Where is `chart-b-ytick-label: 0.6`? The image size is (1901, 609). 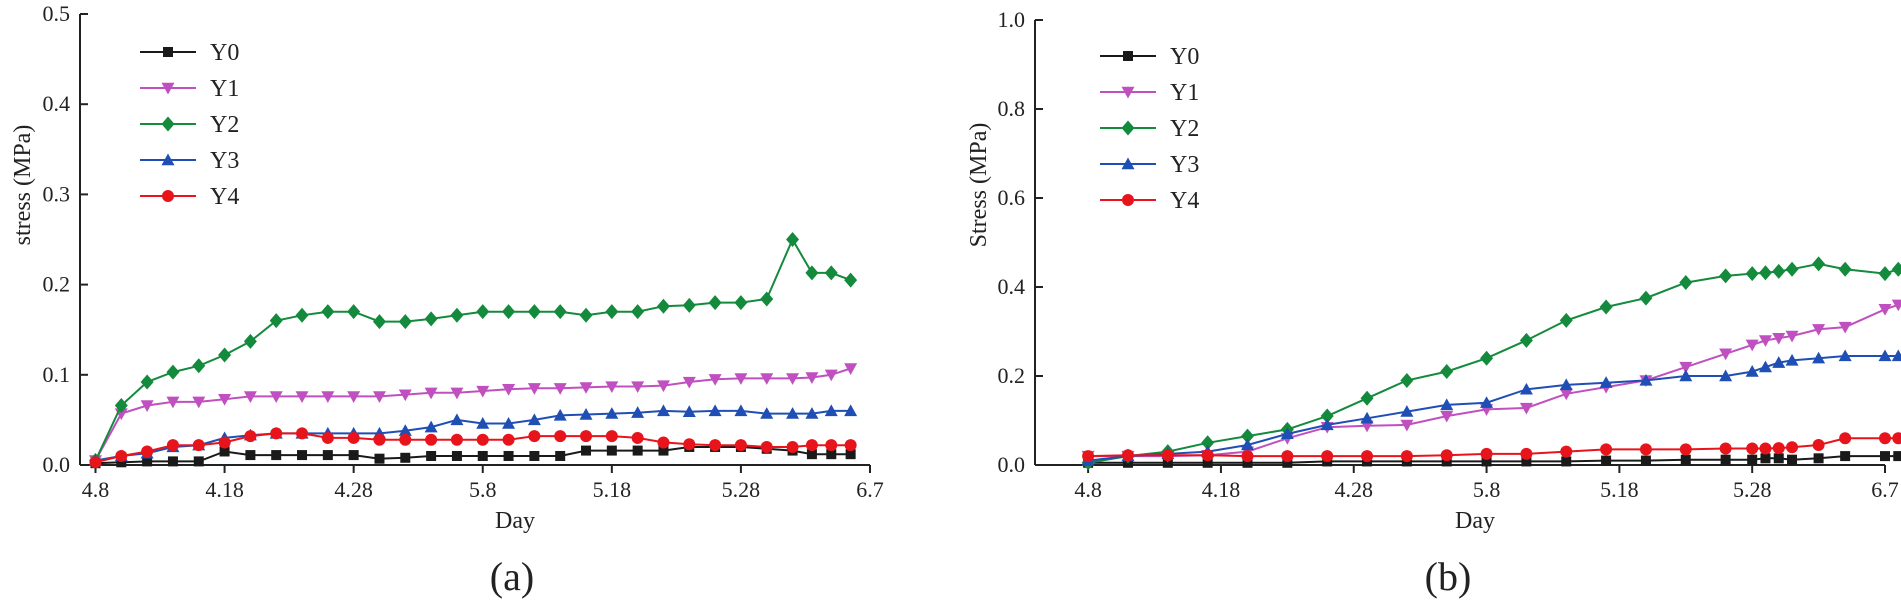
chart-b-ytick-label: 0.6 is located at coordinates (1012, 197).